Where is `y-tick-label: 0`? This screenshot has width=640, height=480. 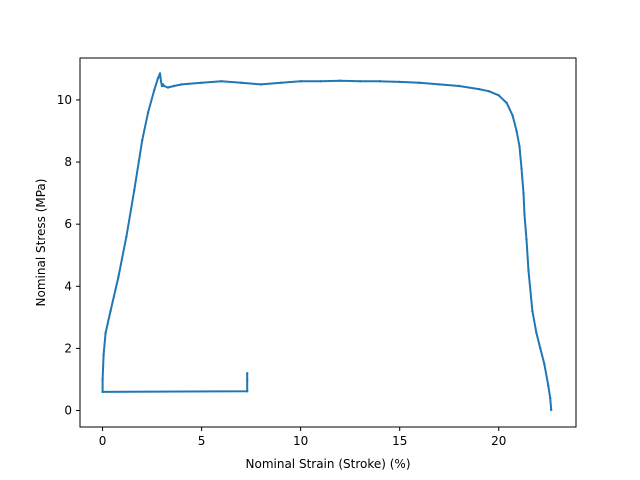 y-tick-label: 0 is located at coordinates (68, 411).